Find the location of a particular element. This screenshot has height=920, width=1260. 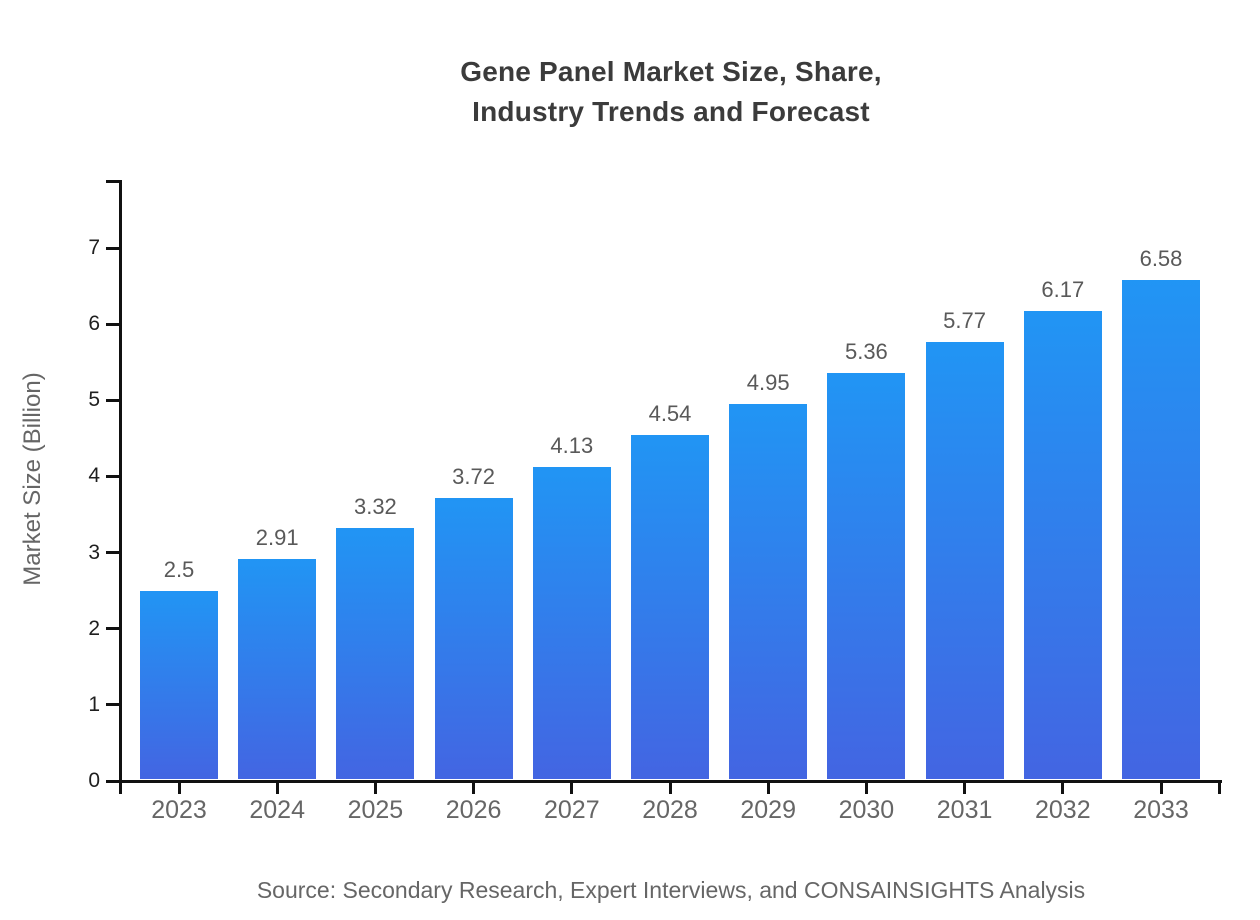

x-tick-label-2026: 2026 is located at coordinates (473, 810).